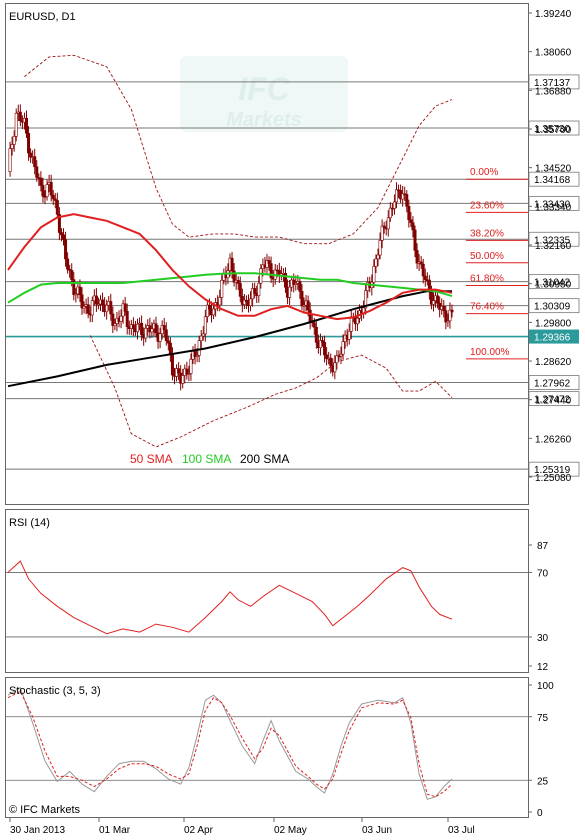  What do you see at coordinates (543, 718) in the screenshot?
I see `stoch-tick-label: 75` at bounding box center [543, 718].